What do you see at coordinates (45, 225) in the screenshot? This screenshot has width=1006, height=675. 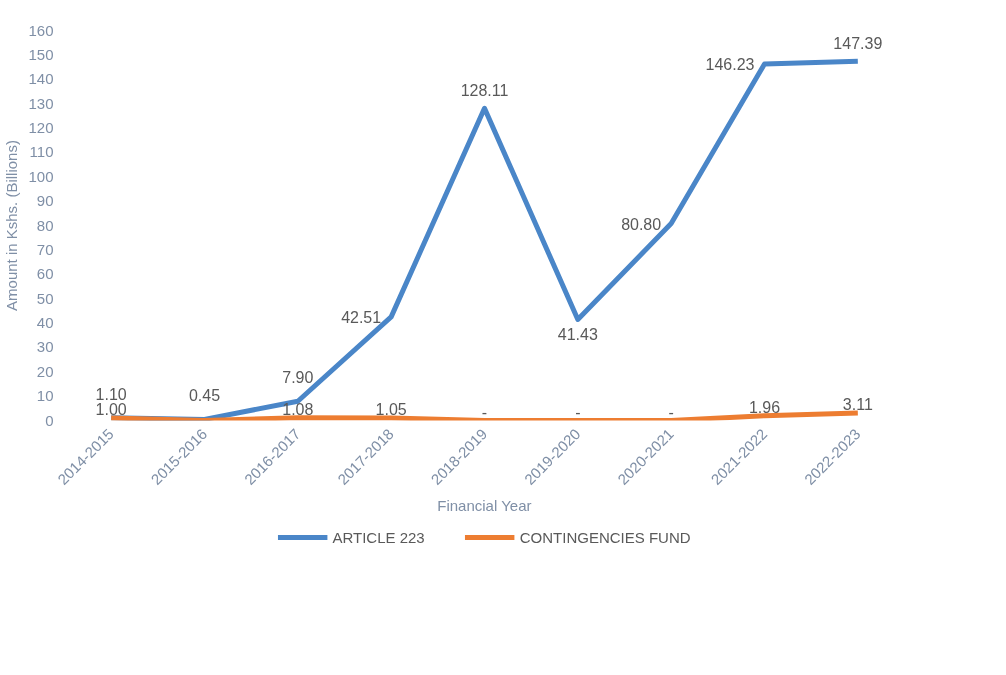 I see `y-tick-label: 80` at bounding box center [45, 225].